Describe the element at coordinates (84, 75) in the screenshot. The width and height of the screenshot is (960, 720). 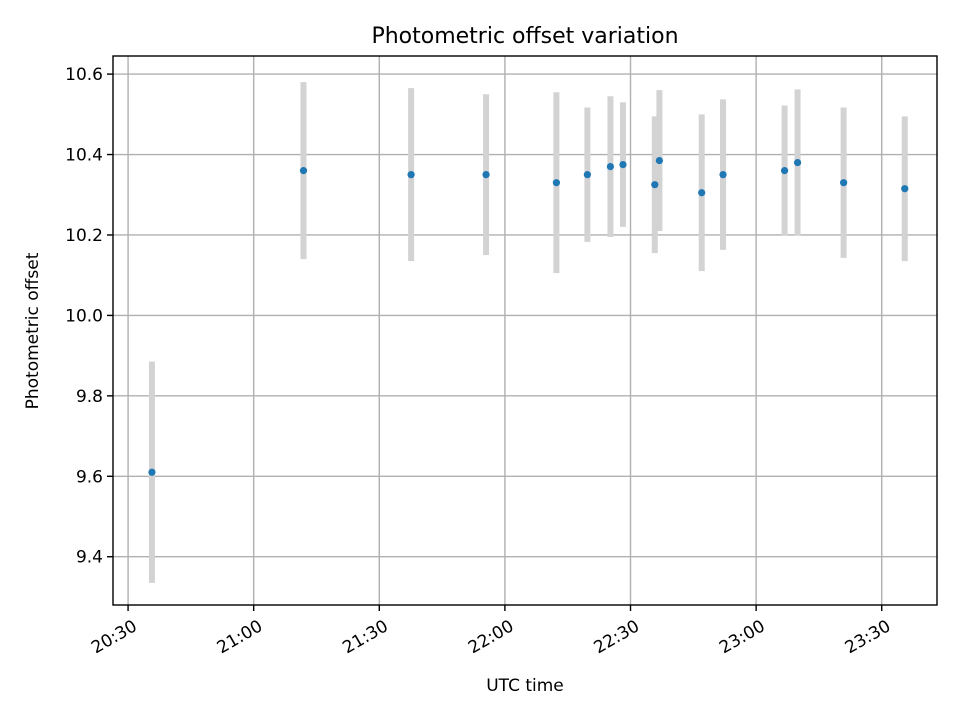
I see `y-tick-label: 10.6` at that location.